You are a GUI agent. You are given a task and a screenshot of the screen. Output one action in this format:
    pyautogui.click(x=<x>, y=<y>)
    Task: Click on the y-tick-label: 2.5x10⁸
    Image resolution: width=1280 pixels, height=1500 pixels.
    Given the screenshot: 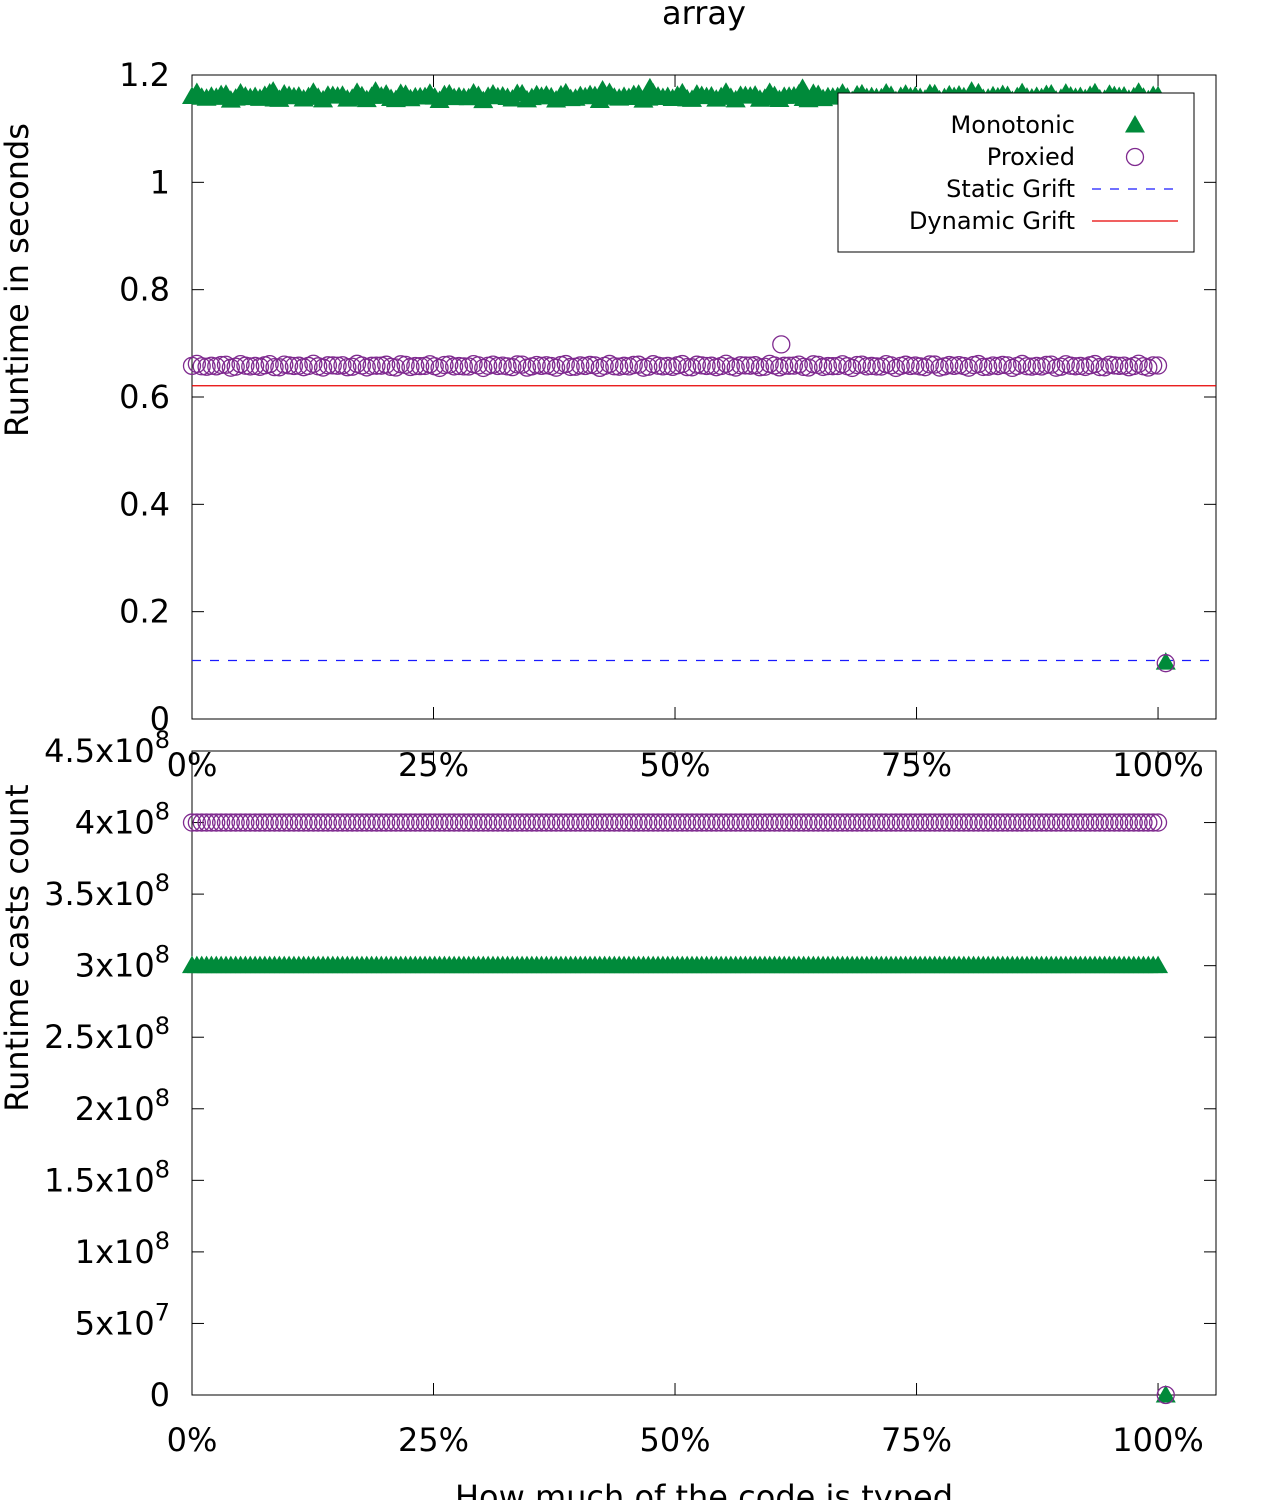 What is the action you would take?
    pyautogui.click(x=107, y=1034)
    